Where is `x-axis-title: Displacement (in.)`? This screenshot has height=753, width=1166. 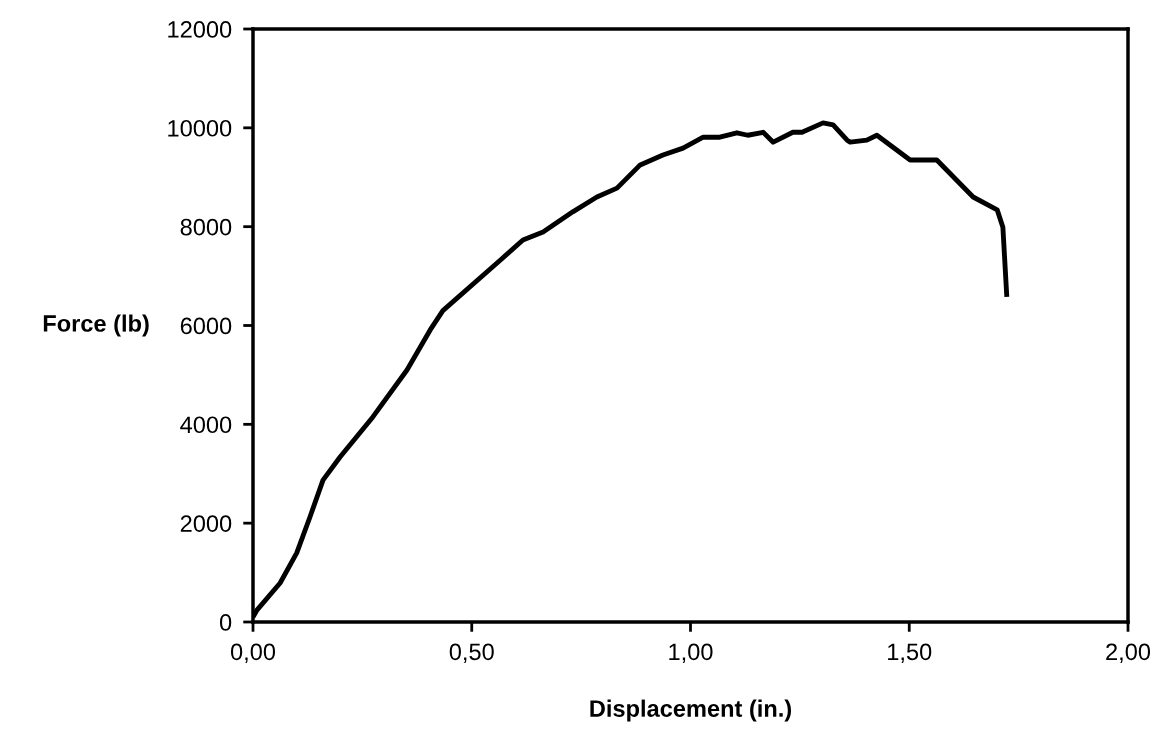
x-axis-title: Displacement (in.) is located at coordinates (691, 710).